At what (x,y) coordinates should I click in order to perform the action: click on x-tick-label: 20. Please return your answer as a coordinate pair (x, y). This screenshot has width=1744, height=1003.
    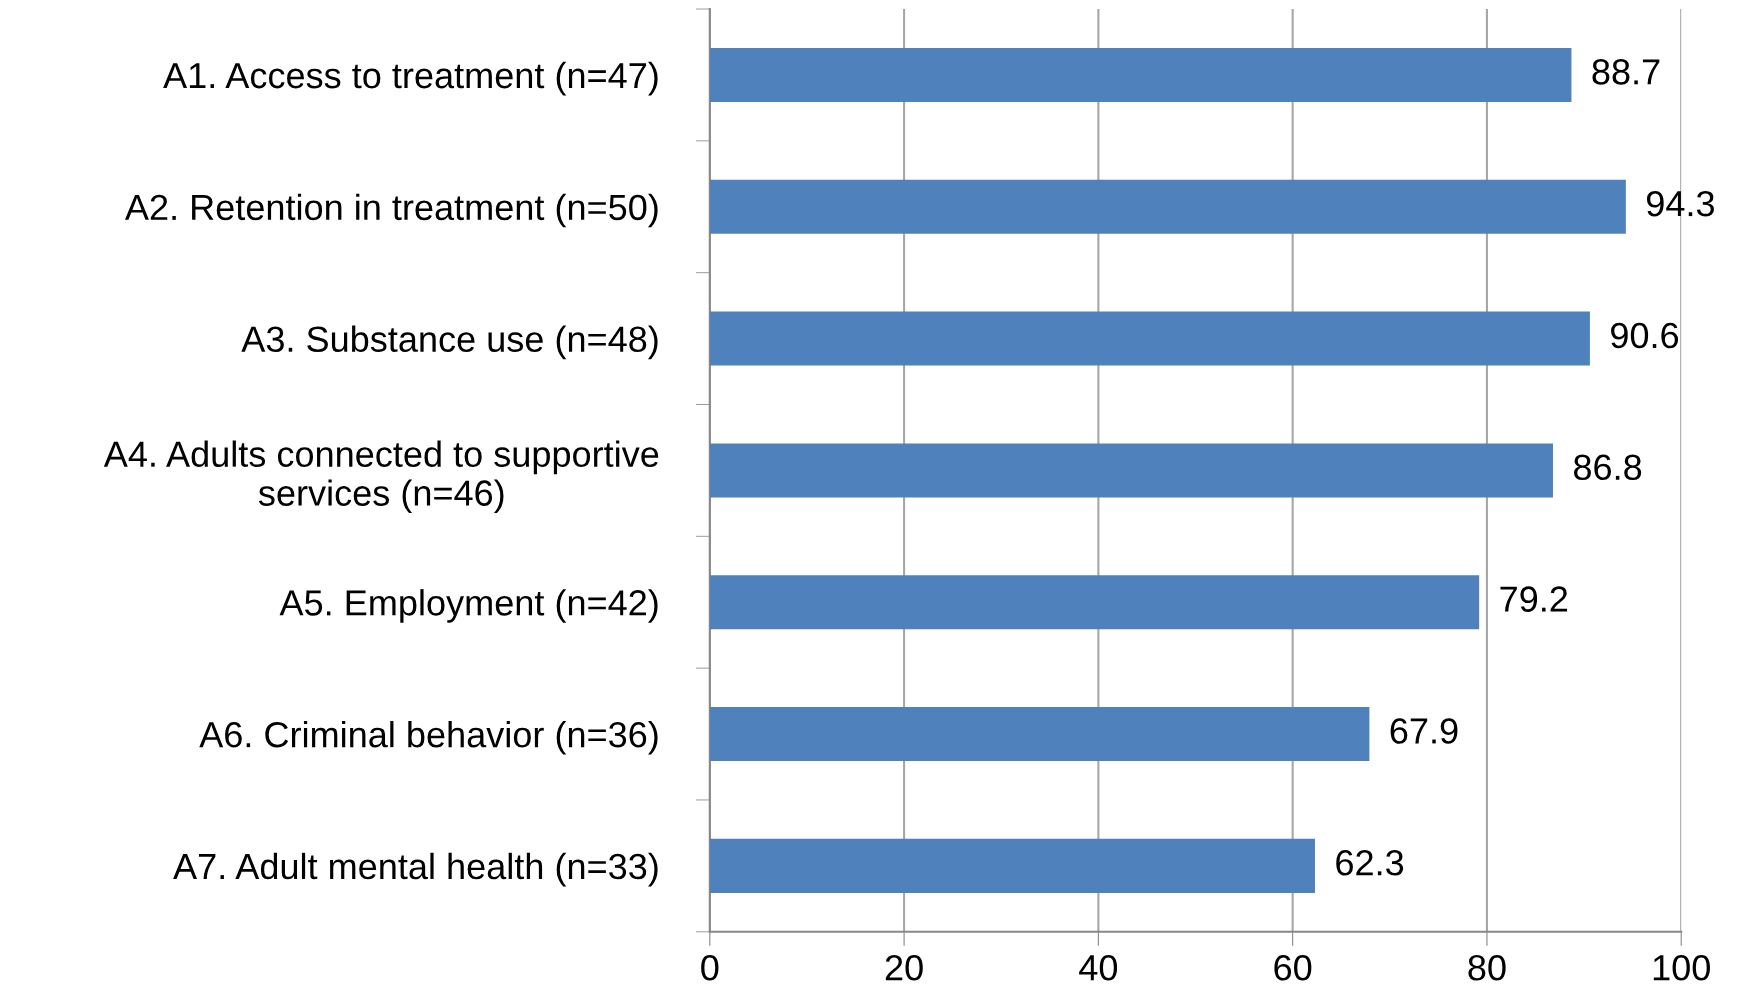
    Looking at the image, I should click on (904, 967).